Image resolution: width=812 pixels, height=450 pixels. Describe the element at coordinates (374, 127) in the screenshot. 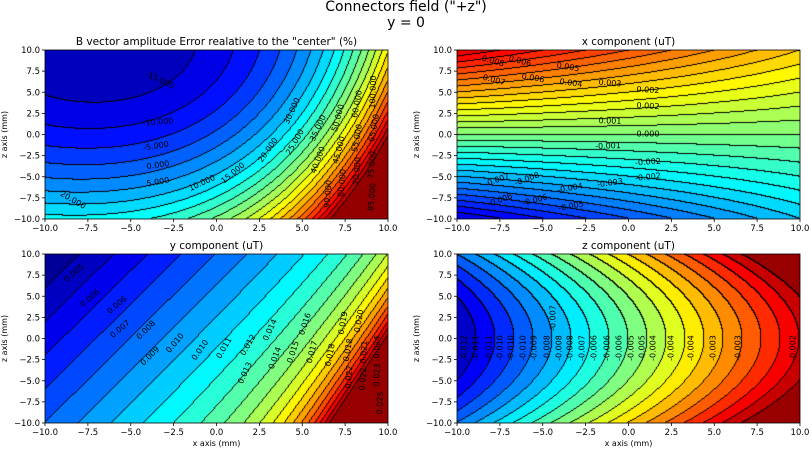

I see `contour-label: 65.000` at that location.